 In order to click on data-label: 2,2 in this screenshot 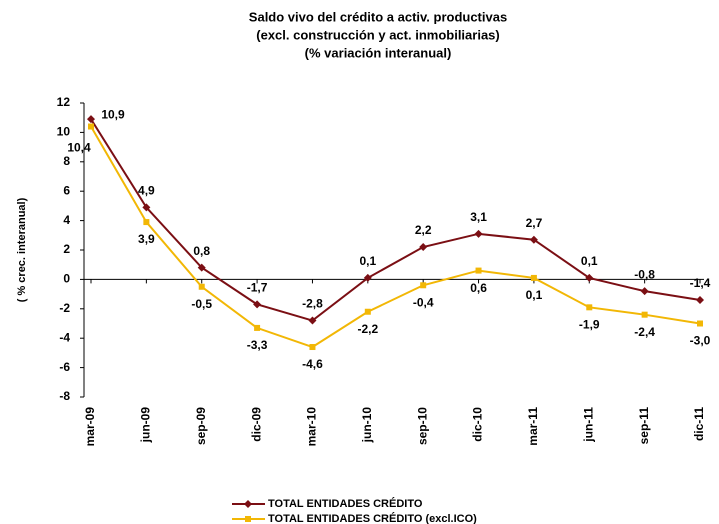, I will do `click(423, 230)`.